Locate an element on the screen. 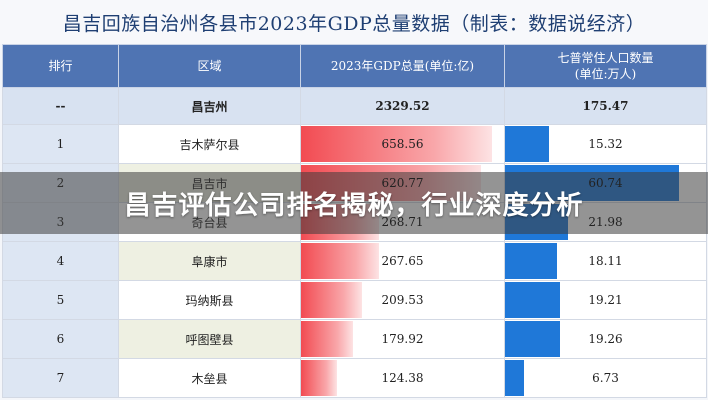 This screenshot has width=708, height=400. row-rank: 6 is located at coordinates (60, 339).